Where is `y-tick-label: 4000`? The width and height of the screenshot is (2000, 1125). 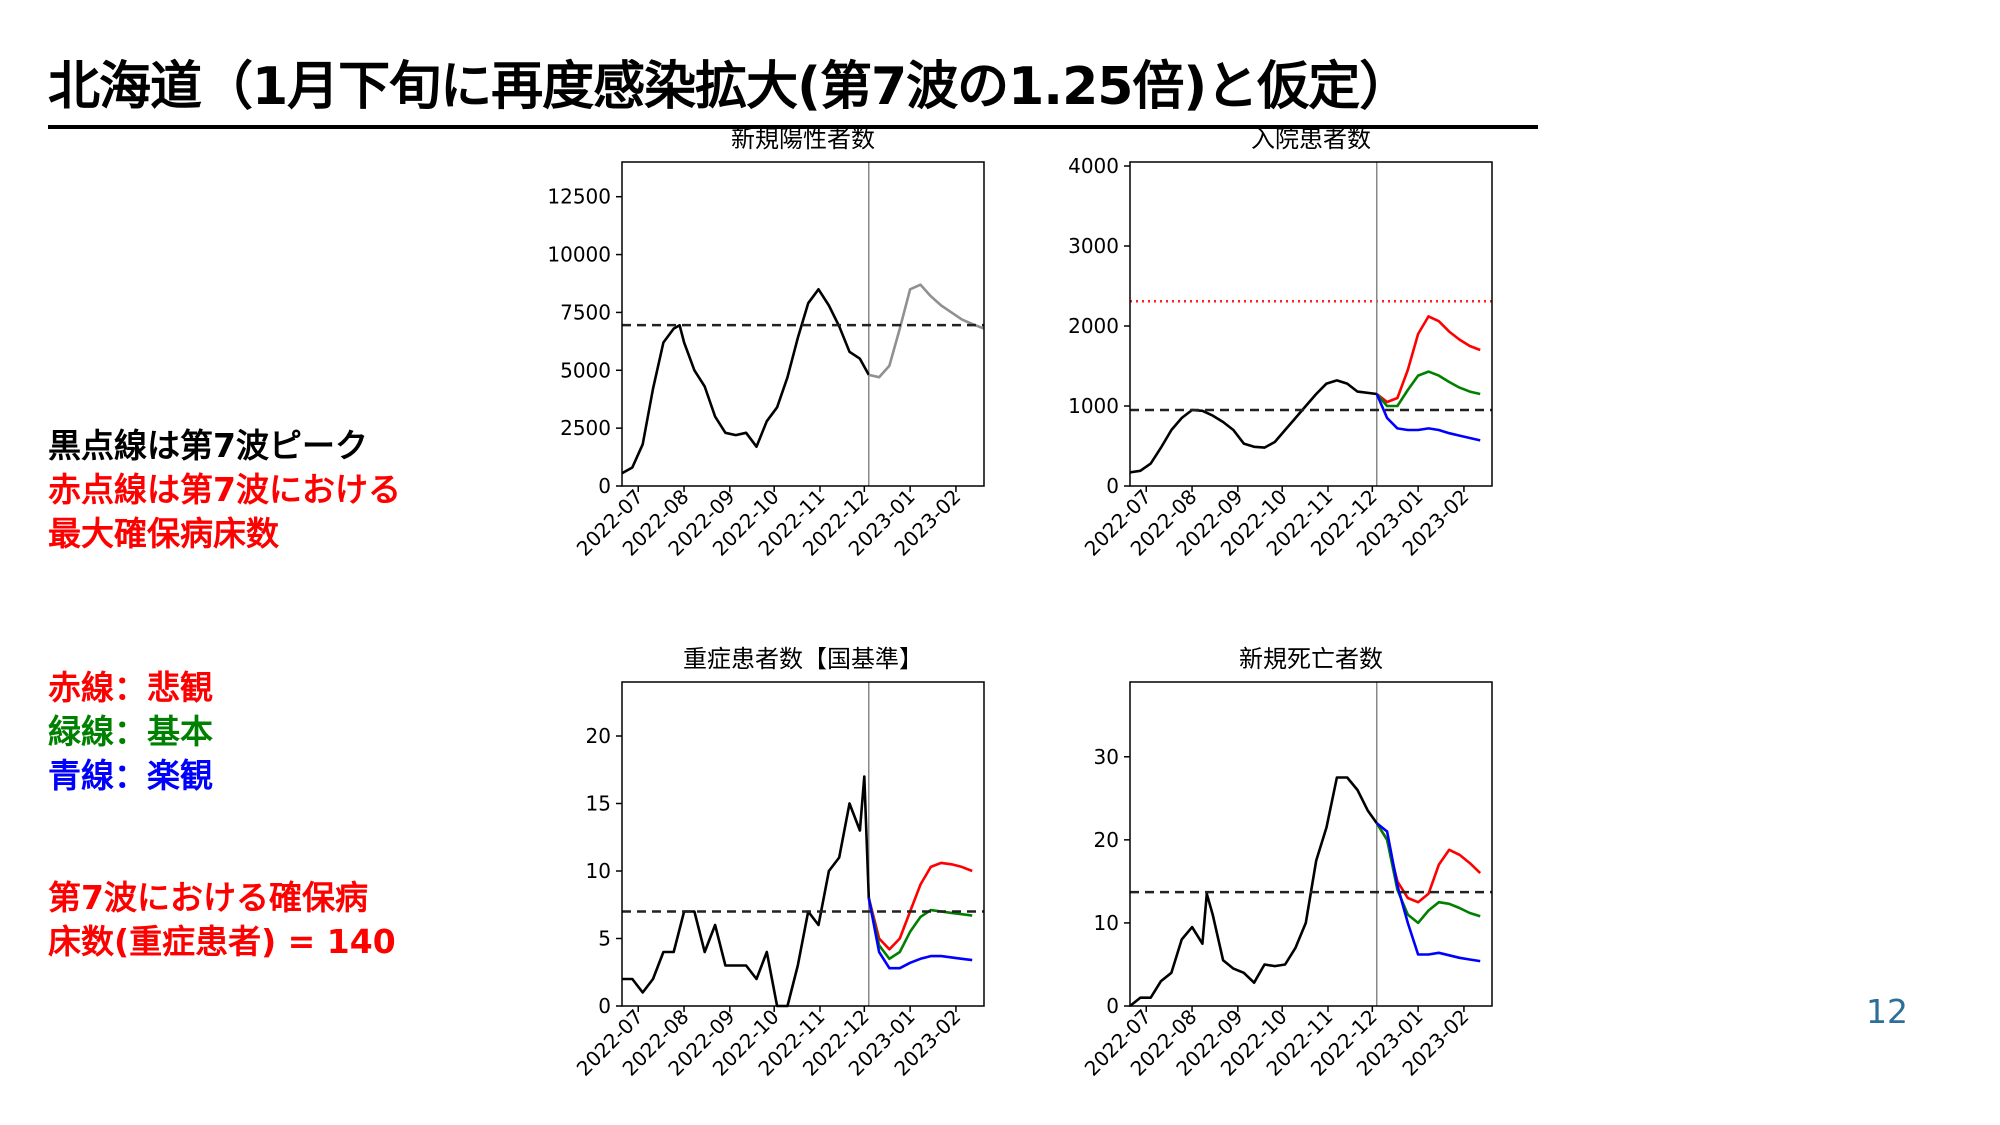 y-tick-label: 4000 is located at coordinates (1093, 166).